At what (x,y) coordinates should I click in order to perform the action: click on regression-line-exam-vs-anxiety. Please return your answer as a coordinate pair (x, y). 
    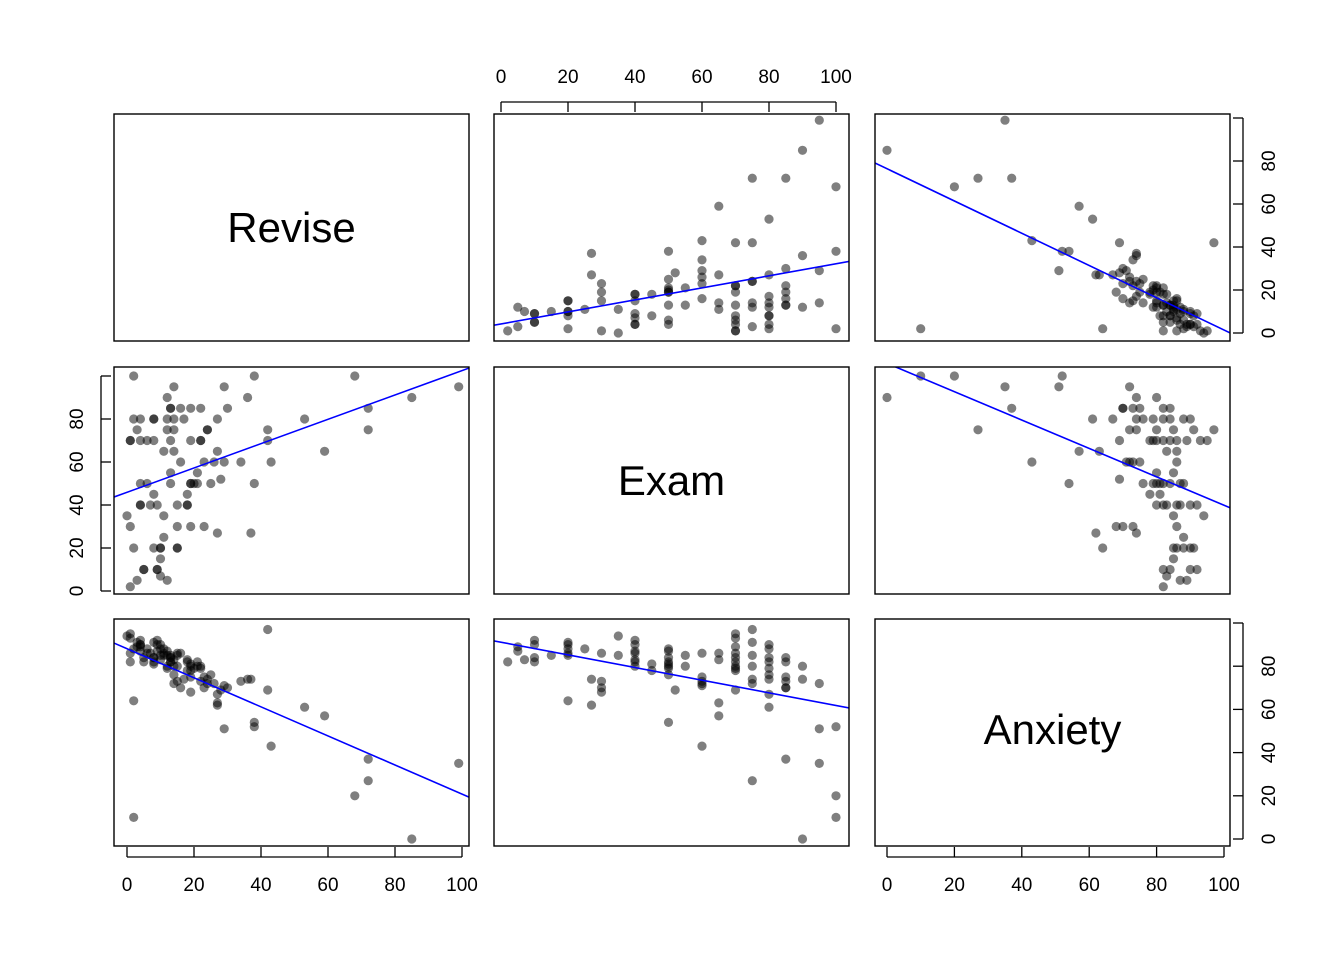
    Looking at the image, I should click on (1061, 438).